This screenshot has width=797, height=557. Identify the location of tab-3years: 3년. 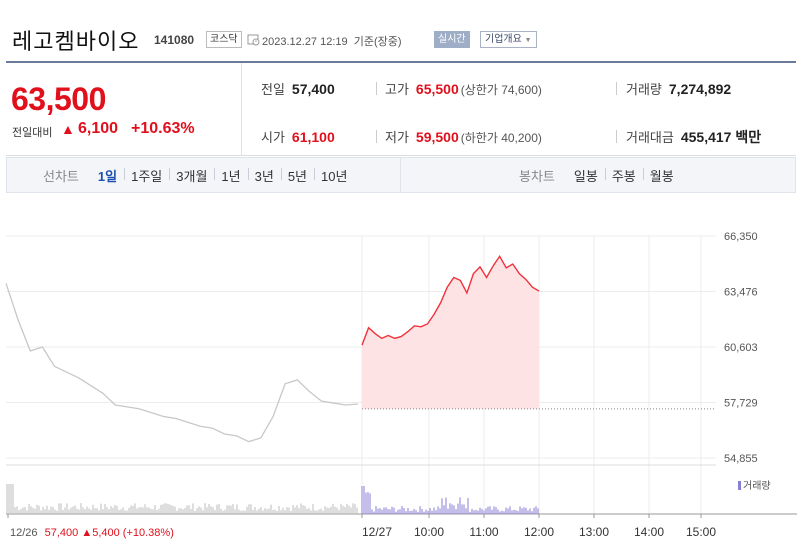
(264, 175).